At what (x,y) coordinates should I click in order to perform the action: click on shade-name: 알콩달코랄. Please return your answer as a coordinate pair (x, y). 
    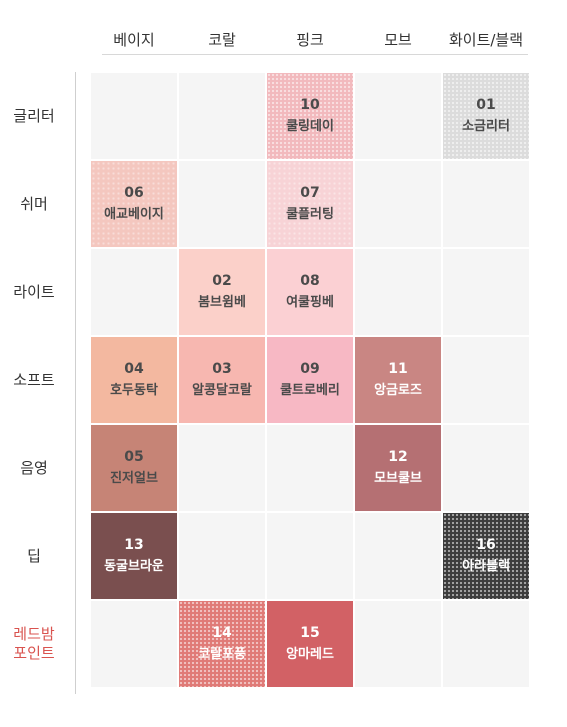
    Looking at the image, I should click on (222, 390).